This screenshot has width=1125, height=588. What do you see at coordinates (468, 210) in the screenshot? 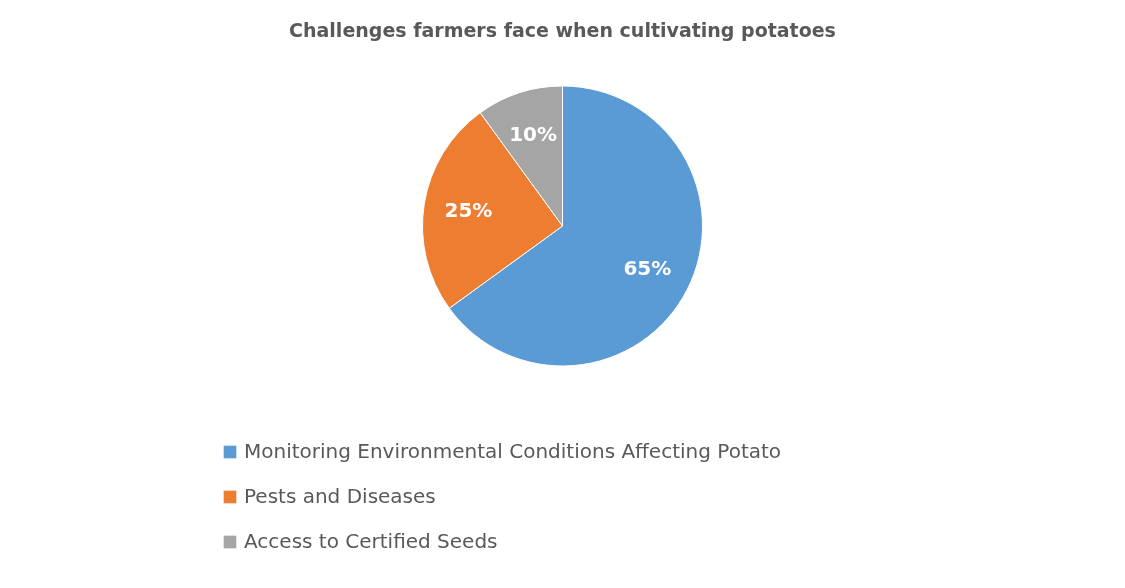
I see `data-label: 25%` at bounding box center [468, 210].